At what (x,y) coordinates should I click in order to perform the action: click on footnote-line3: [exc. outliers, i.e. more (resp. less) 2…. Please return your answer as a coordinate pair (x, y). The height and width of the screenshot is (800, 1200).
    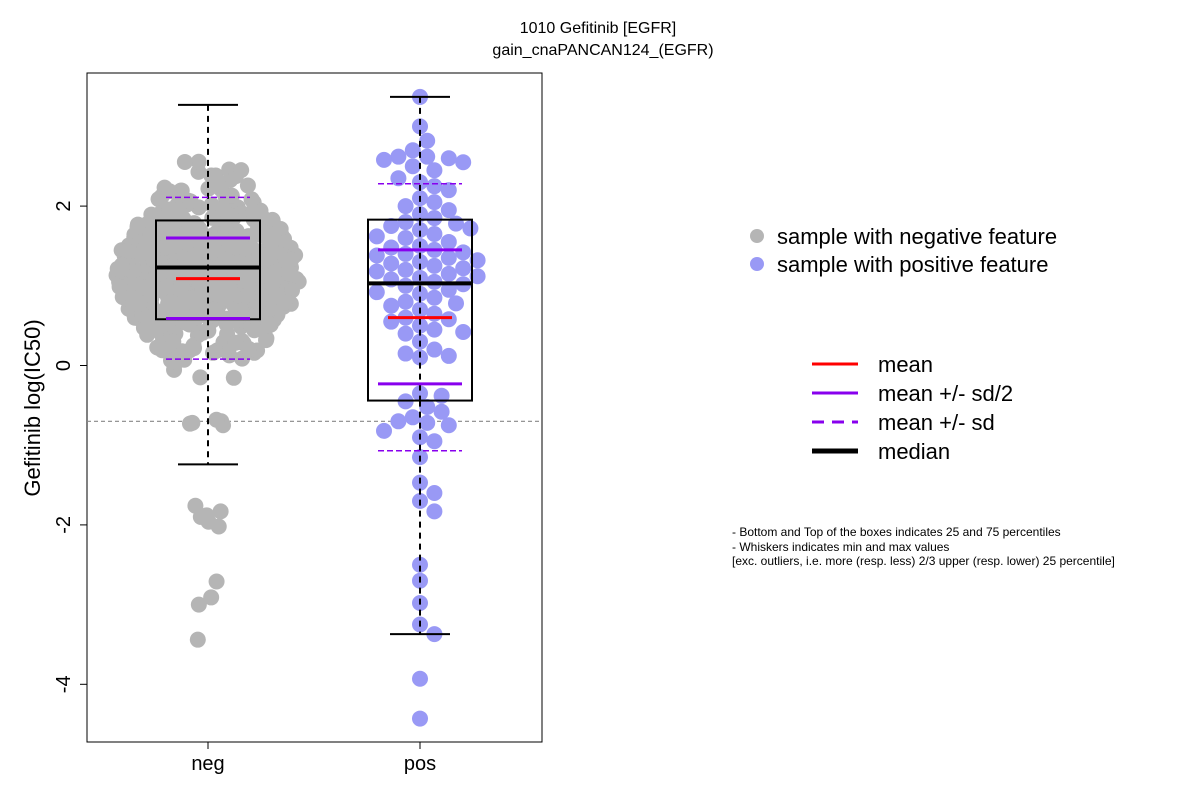
    Looking at the image, I should click on (923, 561).